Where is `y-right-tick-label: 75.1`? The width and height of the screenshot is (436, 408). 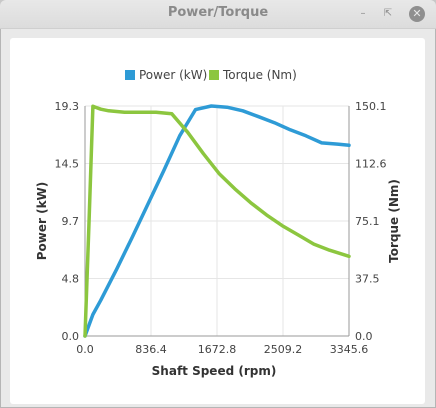 y-right-tick-label: 75.1 is located at coordinates (367, 221).